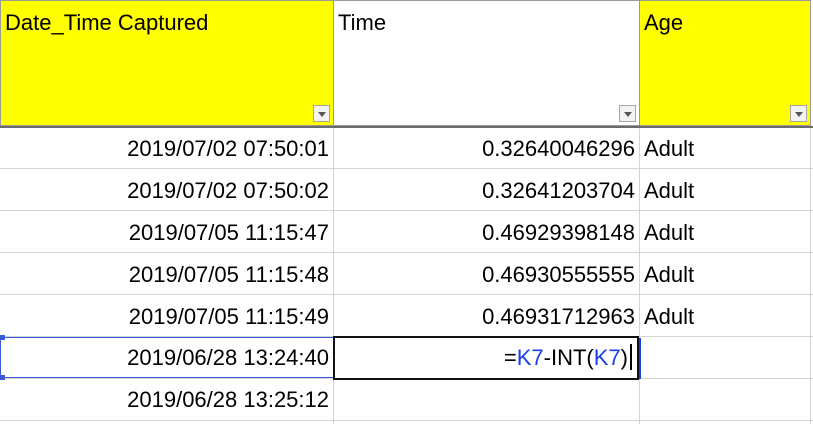 This screenshot has width=813, height=424. What do you see at coordinates (228, 357) in the screenshot?
I see `cell-date-time-referenced: 2019/06/28 13:24:40` at bounding box center [228, 357].